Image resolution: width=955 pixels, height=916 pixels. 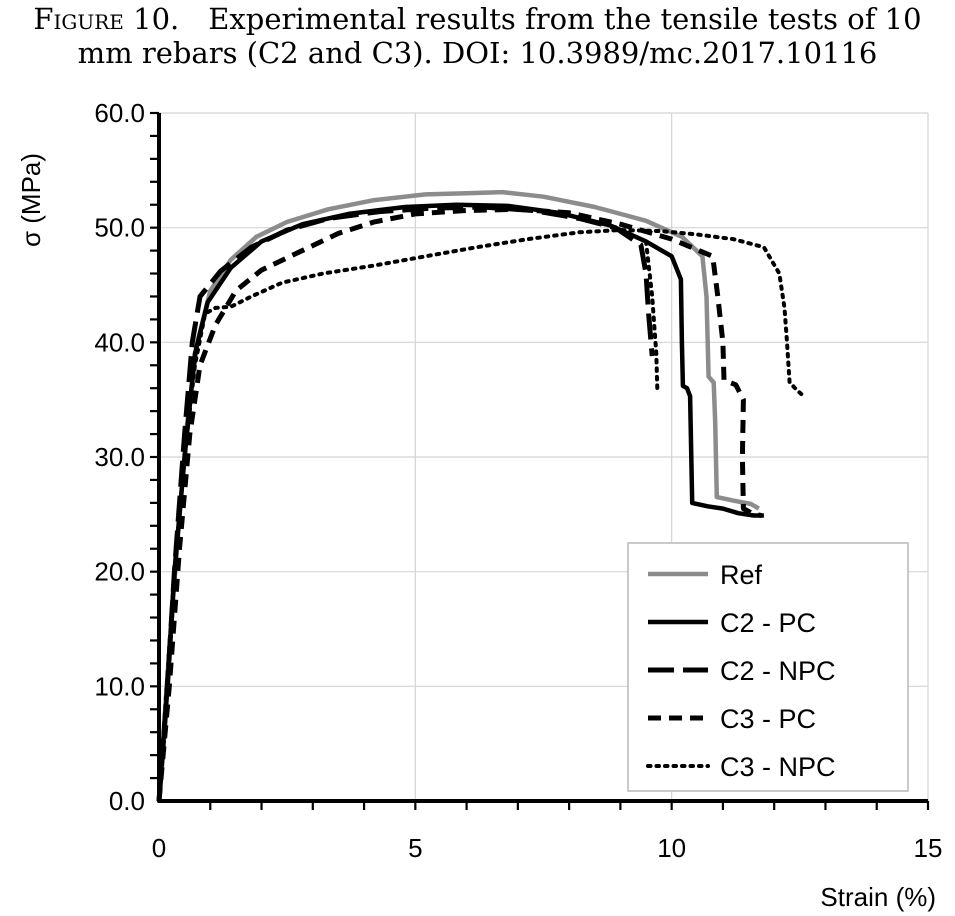 I want to click on legend: Ref C2 - PC C2 - NPC C3 - PC C3 - NPC, so click(x=768, y=667).